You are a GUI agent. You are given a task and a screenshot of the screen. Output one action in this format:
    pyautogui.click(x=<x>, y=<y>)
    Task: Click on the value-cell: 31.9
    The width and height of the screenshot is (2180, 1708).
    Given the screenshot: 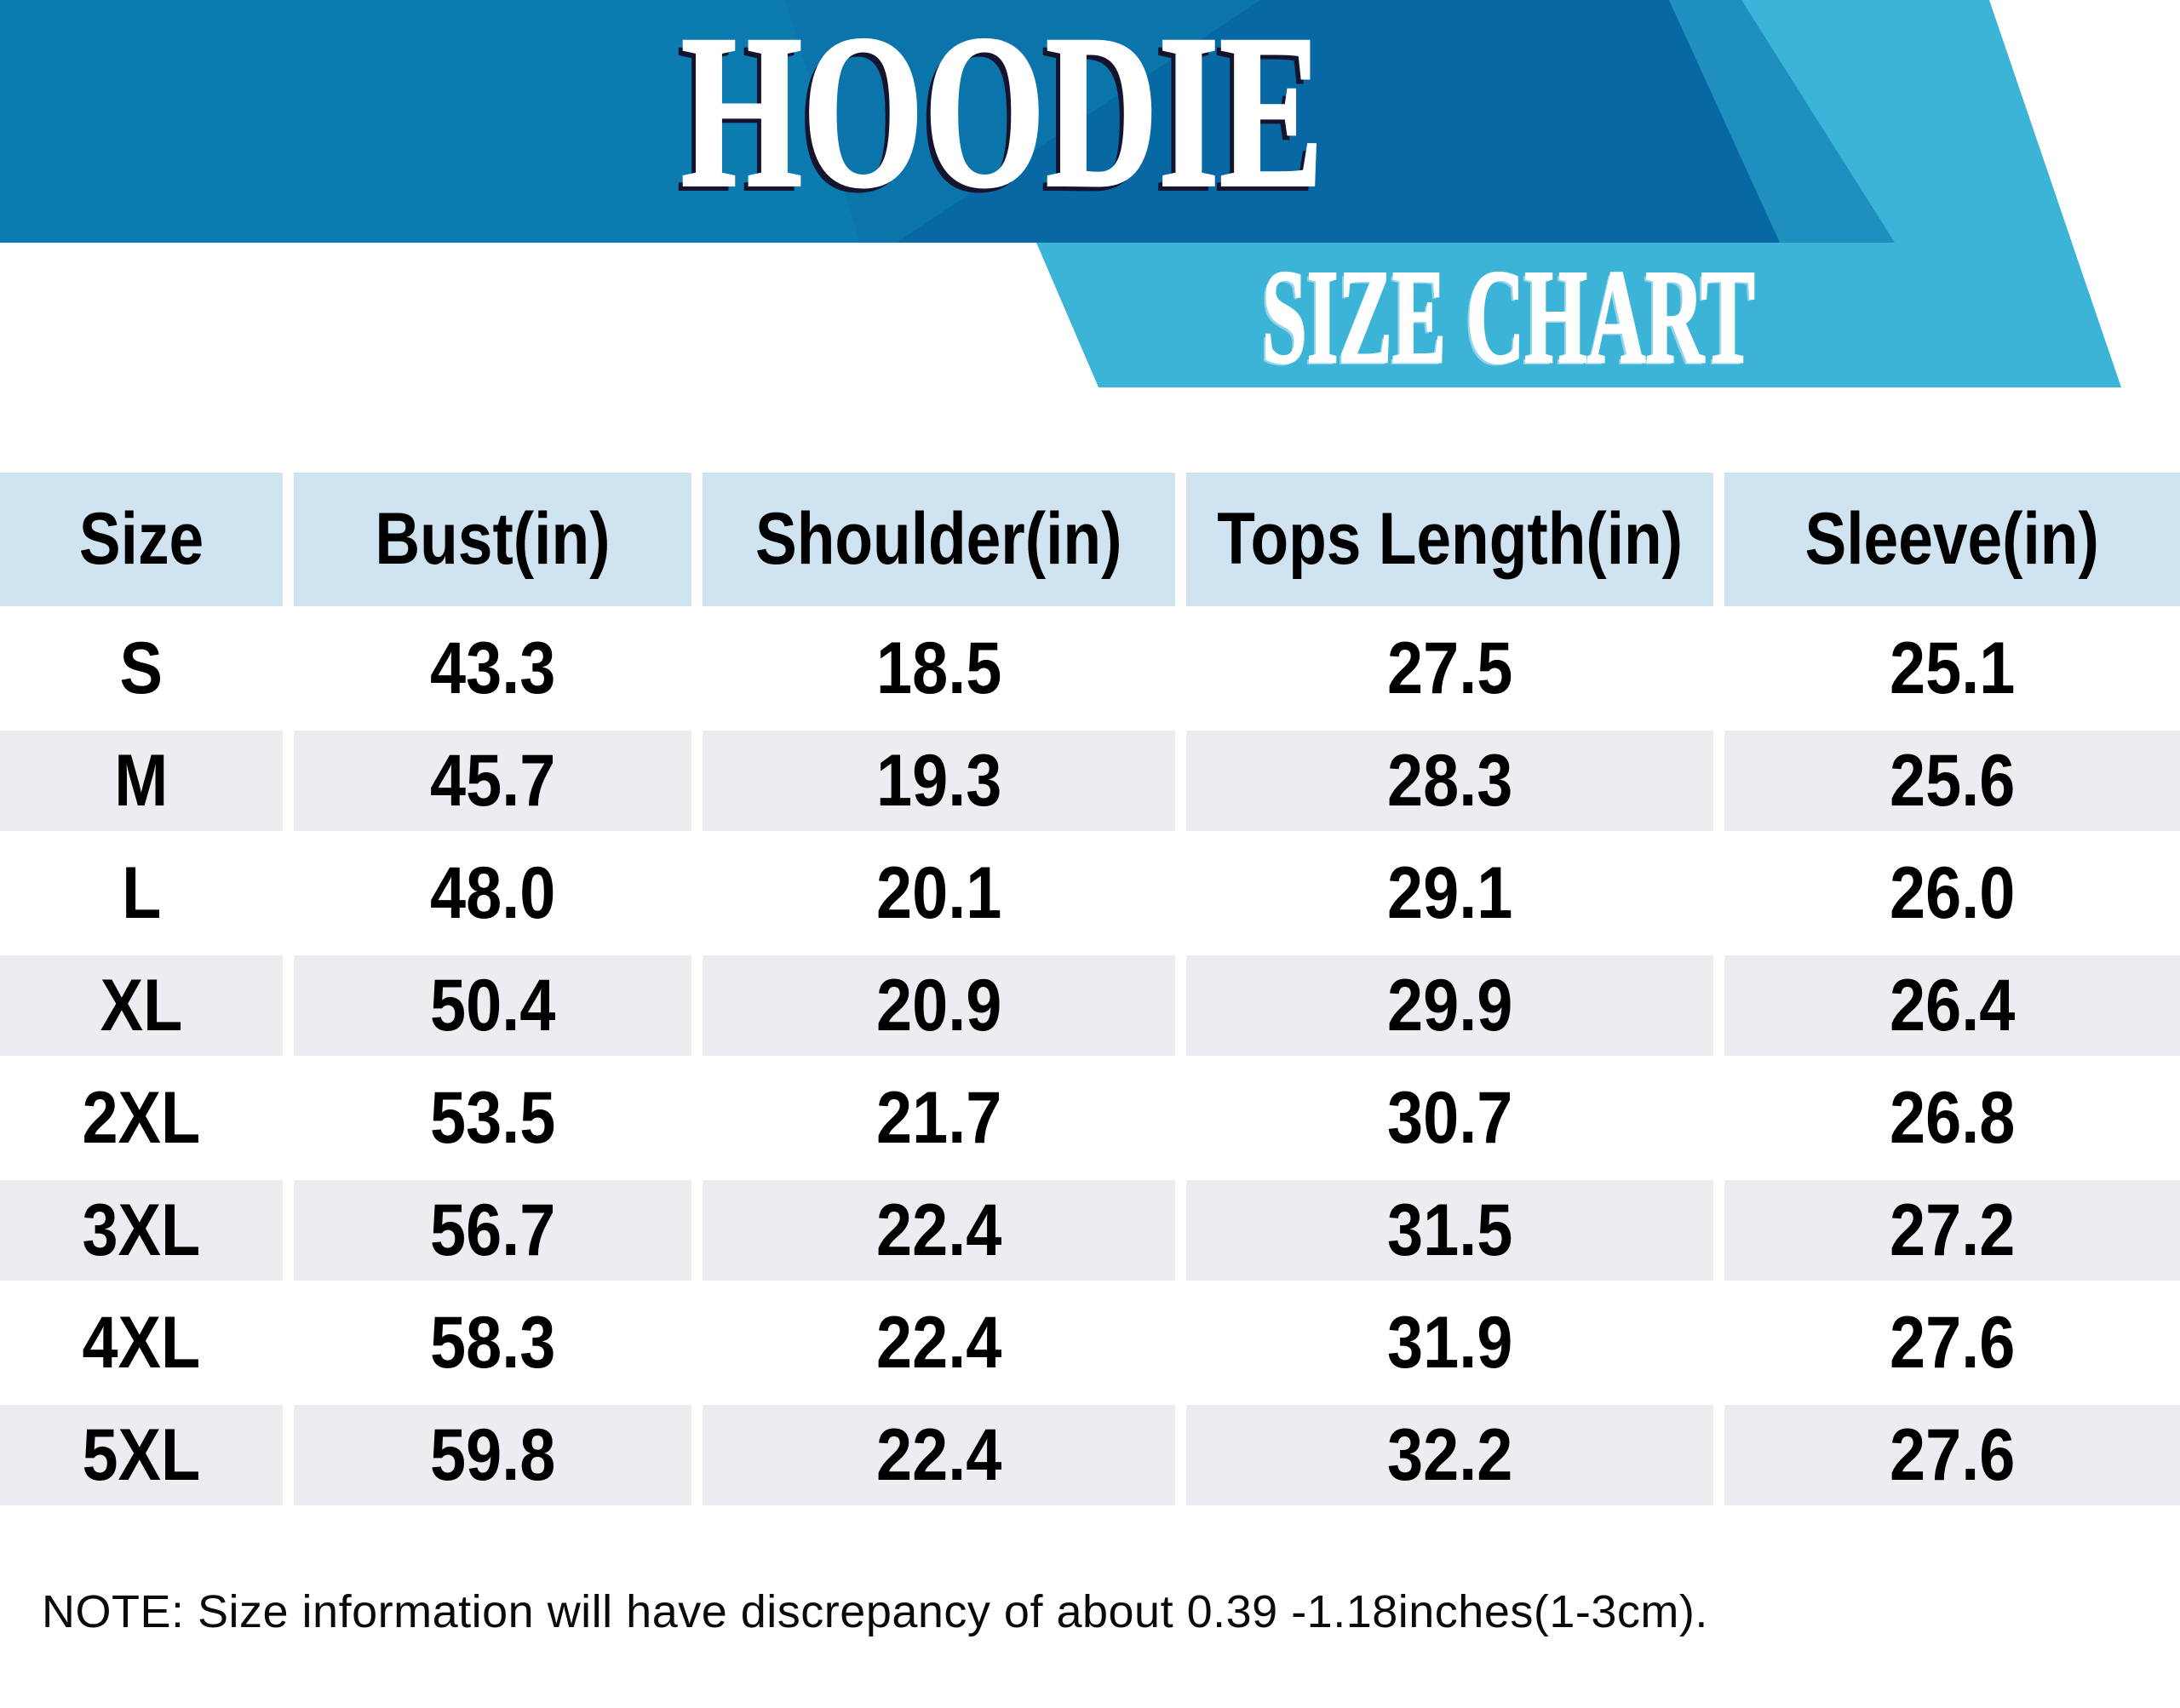 What is the action you would take?
    pyautogui.click(x=1449, y=1343)
    